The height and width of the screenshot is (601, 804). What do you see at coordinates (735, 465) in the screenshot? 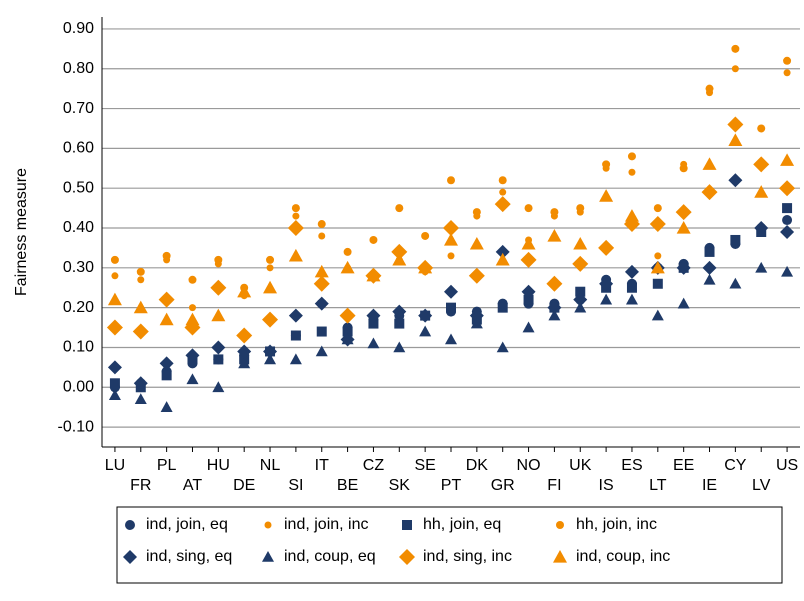
I see `x-tick-label: CY` at bounding box center [735, 465].